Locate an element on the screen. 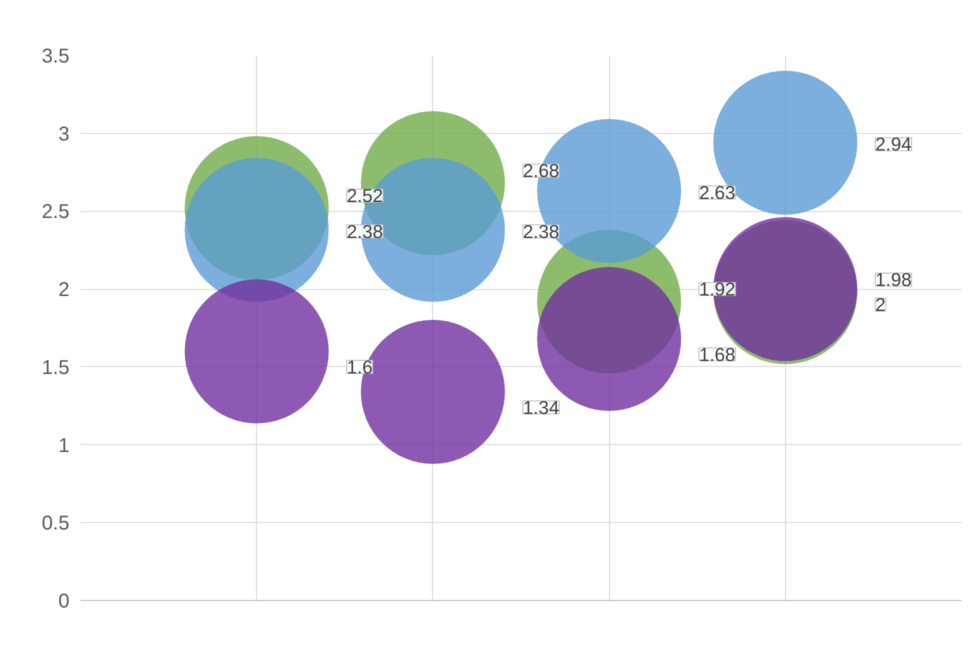  y-tick-label: 1 is located at coordinates (64, 445).